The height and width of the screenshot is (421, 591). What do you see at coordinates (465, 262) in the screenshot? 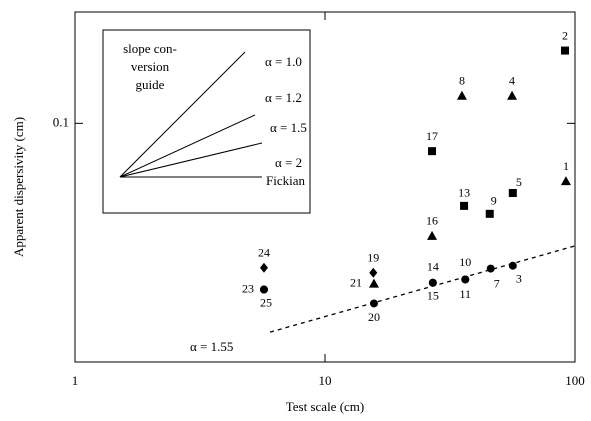
I see `point-label: 10` at bounding box center [465, 262].